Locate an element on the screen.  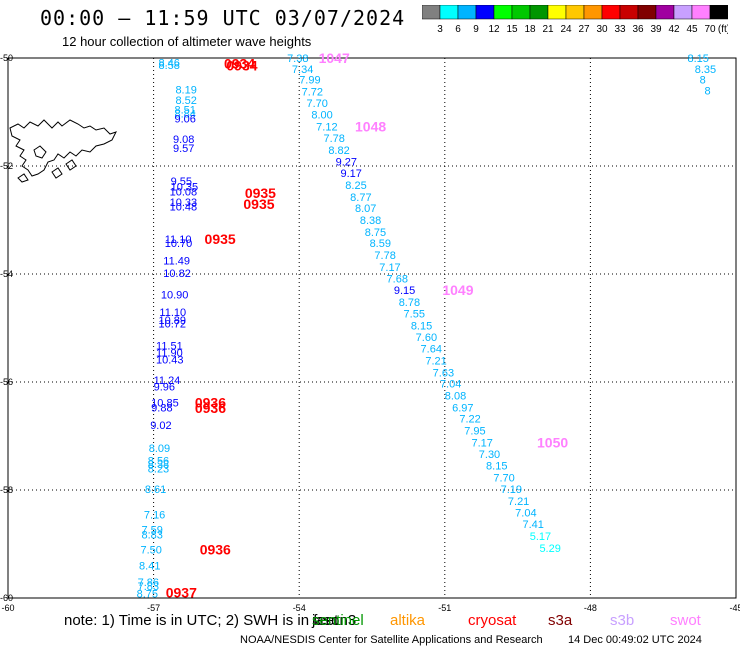
colorbar-tick-label: 3 is located at coordinates (440, 29).